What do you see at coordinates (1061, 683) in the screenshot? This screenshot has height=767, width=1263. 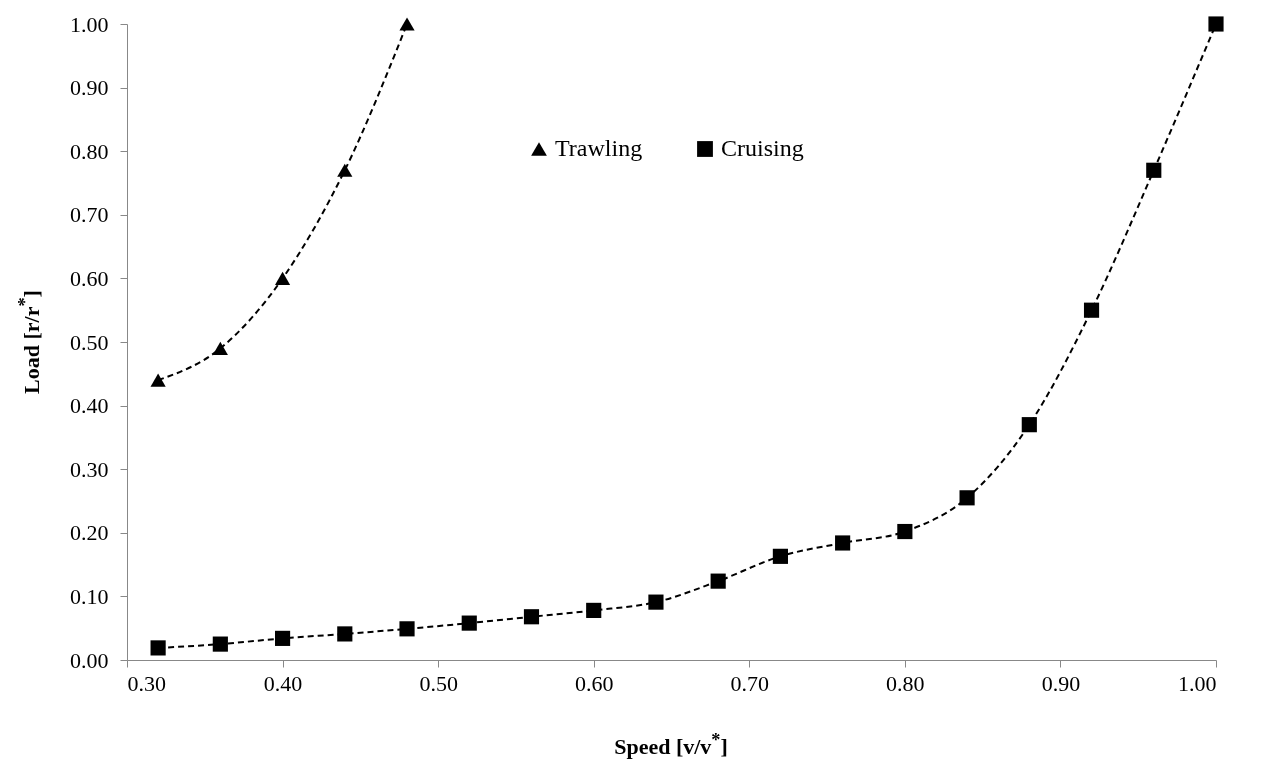 I see `x-tick-label: 0.90` at bounding box center [1061, 683].